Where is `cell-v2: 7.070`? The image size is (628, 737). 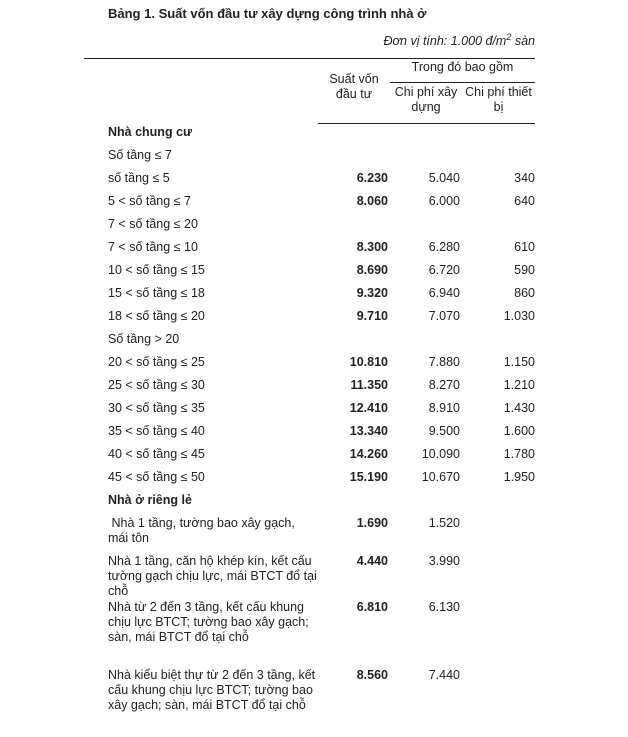
cell-v2: 7.070 is located at coordinates (444, 316).